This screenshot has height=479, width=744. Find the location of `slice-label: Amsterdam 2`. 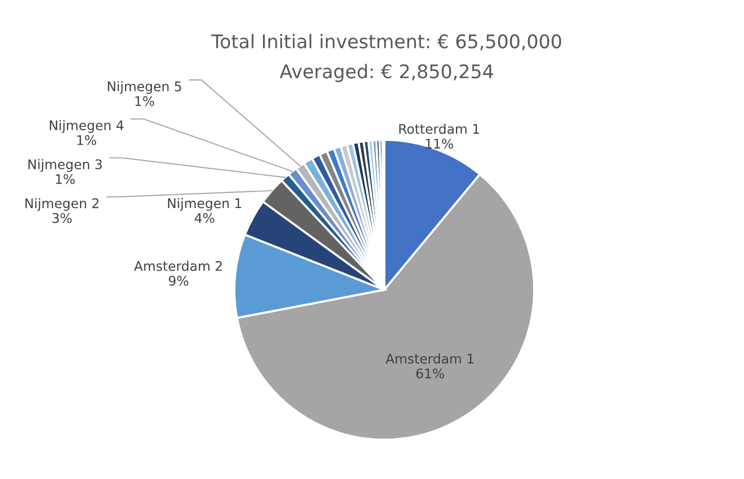

slice-label: Amsterdam 2 is located at coordinates (178, 265).